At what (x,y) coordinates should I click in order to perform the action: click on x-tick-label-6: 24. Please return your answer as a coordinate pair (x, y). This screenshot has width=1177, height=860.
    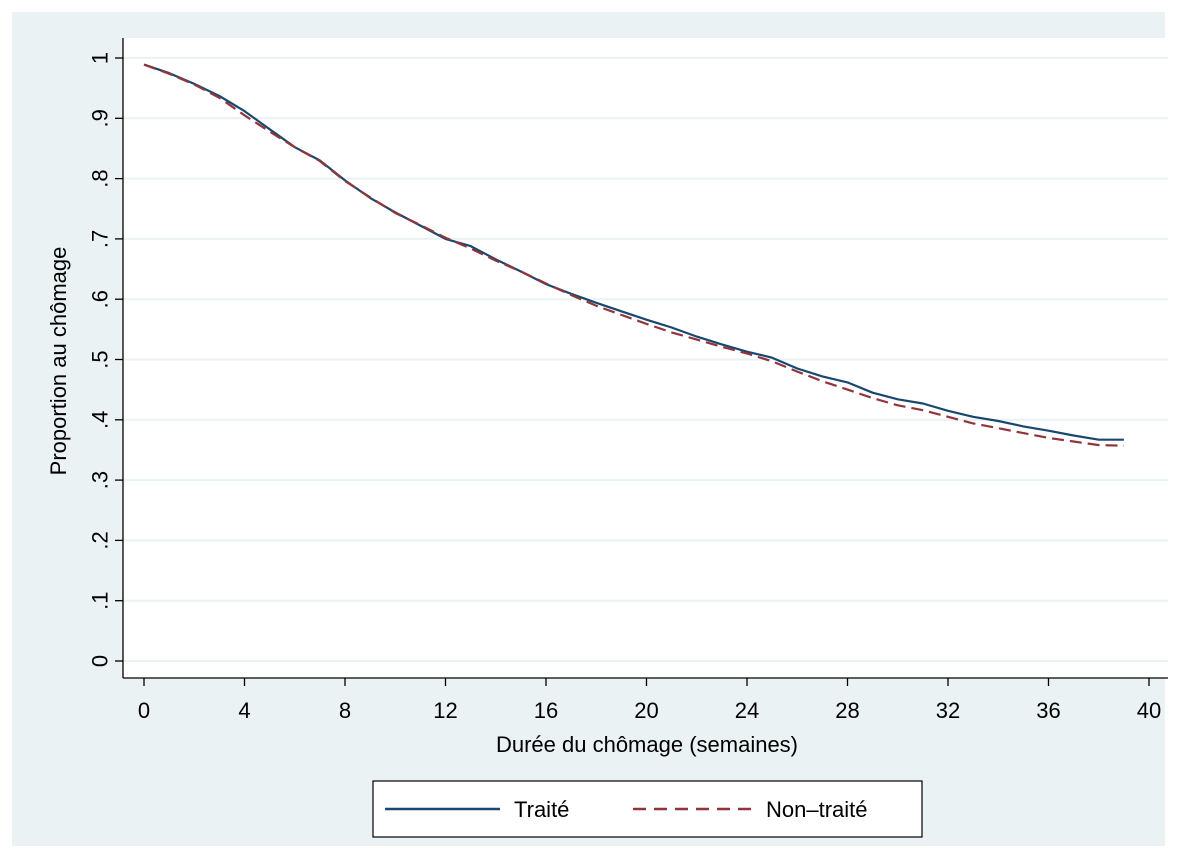
    Looking at the image, I should click on (747, 710).